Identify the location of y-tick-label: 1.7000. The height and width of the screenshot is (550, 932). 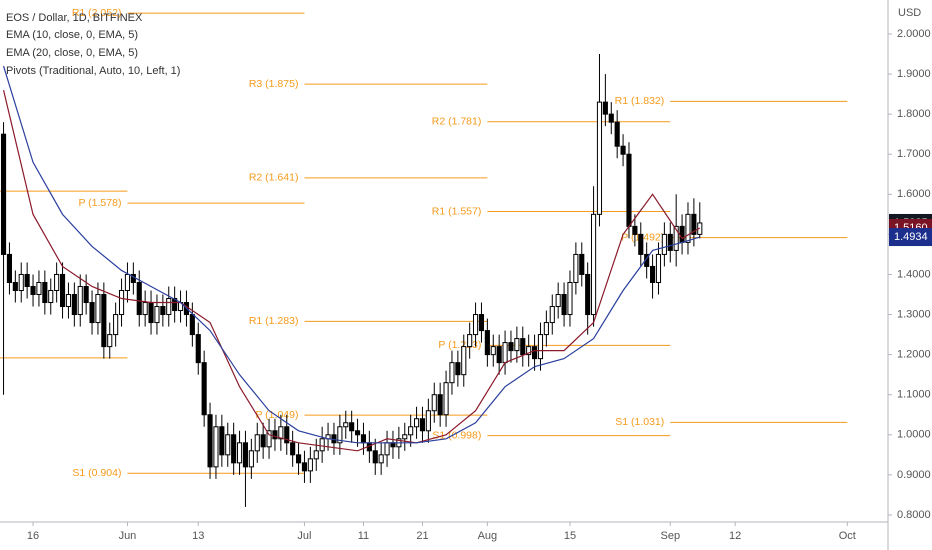
(914, 154).